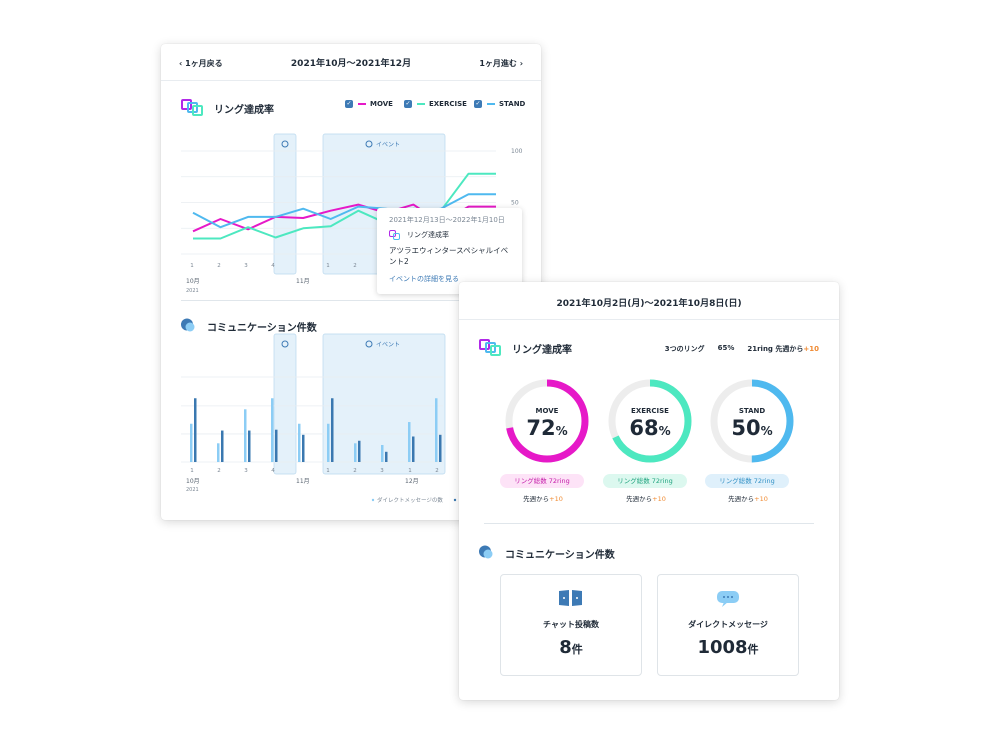  Describe the element at coordinates (515, 203) in the screenshot. I see `y-tick-label: 50` at that location.